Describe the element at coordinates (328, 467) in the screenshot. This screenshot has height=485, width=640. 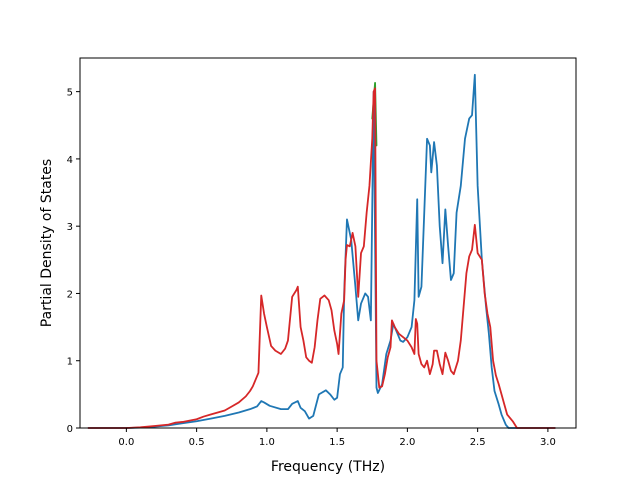
I see `x-axis-label: Frequency (THz)` at that location.